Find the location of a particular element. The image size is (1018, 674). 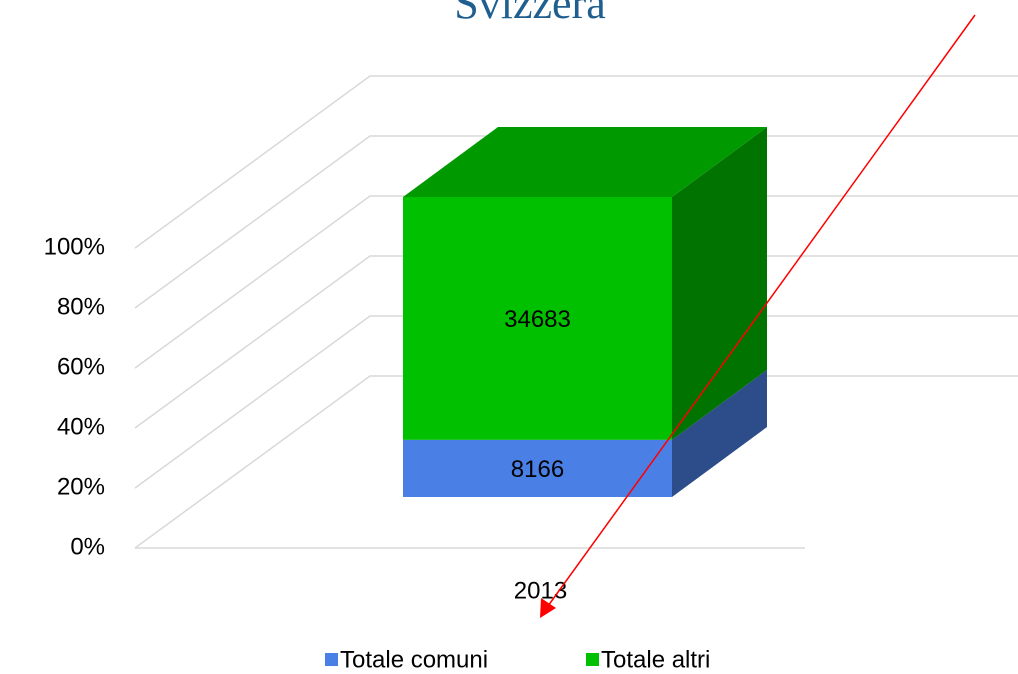

y-tick-label: 100% is located at coordinates (74, 246).